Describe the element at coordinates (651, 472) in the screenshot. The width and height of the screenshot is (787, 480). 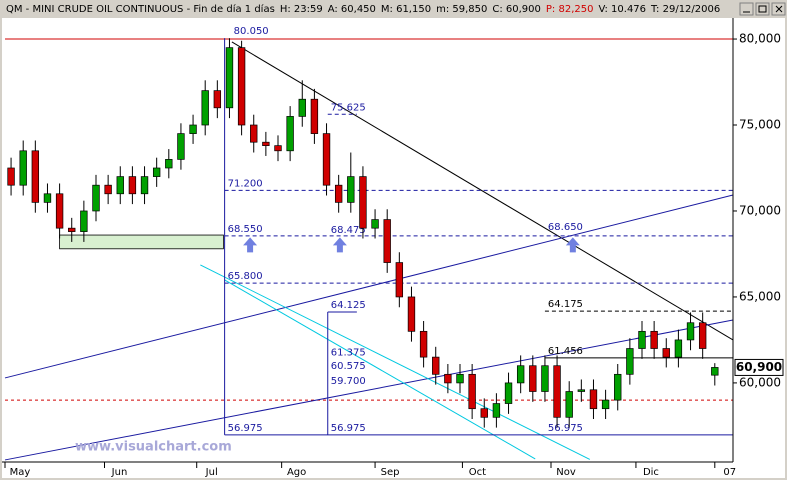
I see `x-tick-label: Dic` at that location.